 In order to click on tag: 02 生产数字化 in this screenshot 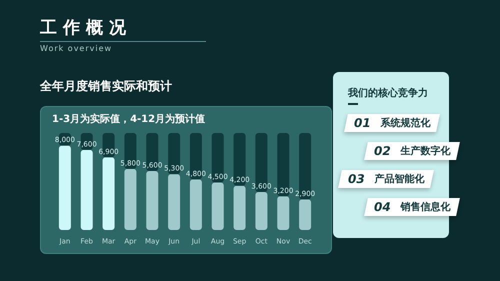, I will do `click(412, 151)`.